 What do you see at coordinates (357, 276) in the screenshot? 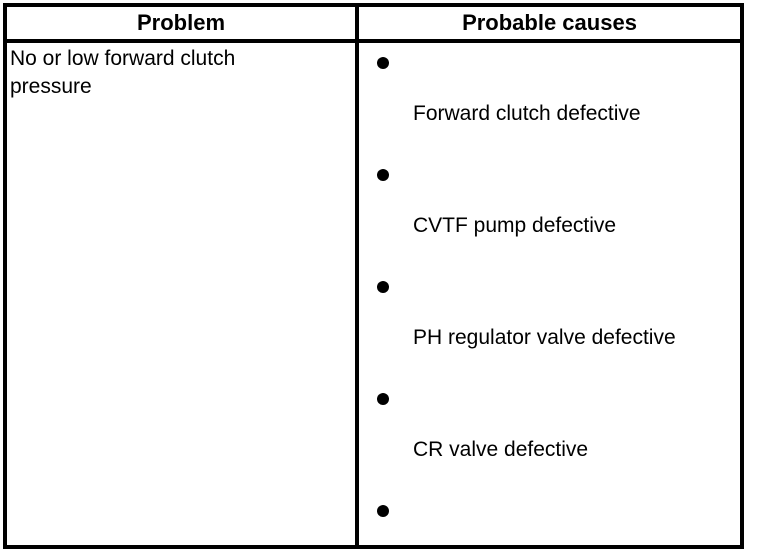
I see `column-divider` at bounding box center [357, 276].